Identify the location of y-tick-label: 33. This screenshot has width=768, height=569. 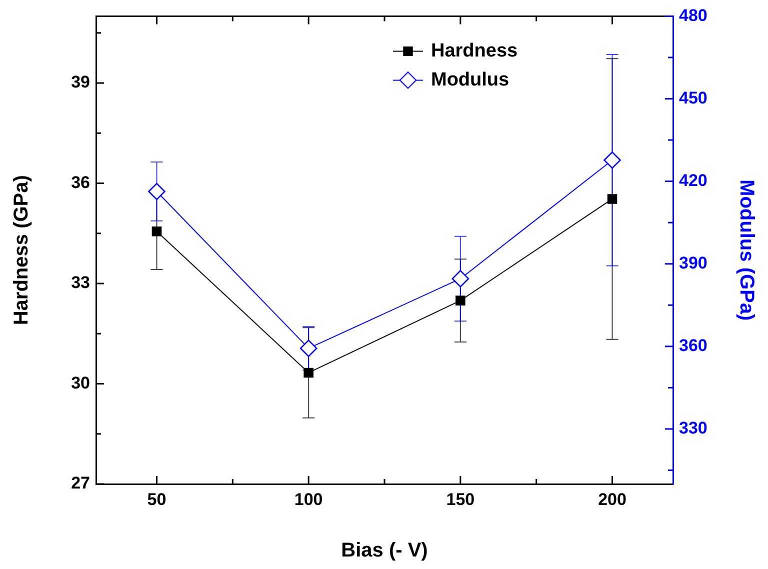
(80, 282).